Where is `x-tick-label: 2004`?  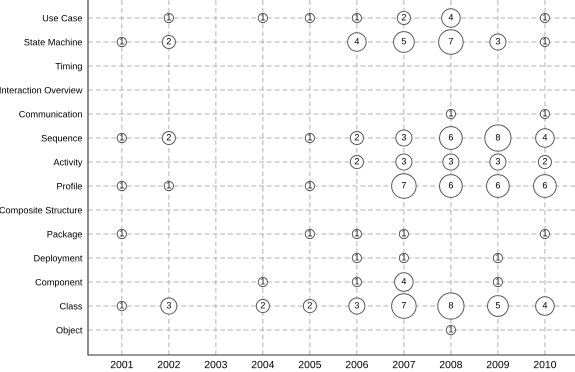
x-tick-label: 2004 is located at coordinates (263, 364).